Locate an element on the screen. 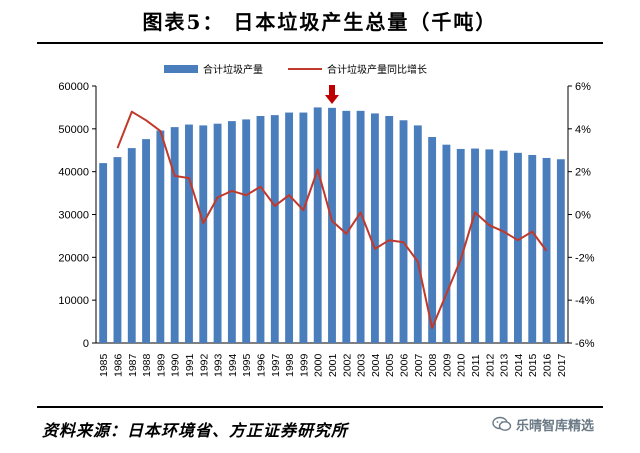 The image size is (640, 453). bar-2001 is located at coordinates (332, 225).